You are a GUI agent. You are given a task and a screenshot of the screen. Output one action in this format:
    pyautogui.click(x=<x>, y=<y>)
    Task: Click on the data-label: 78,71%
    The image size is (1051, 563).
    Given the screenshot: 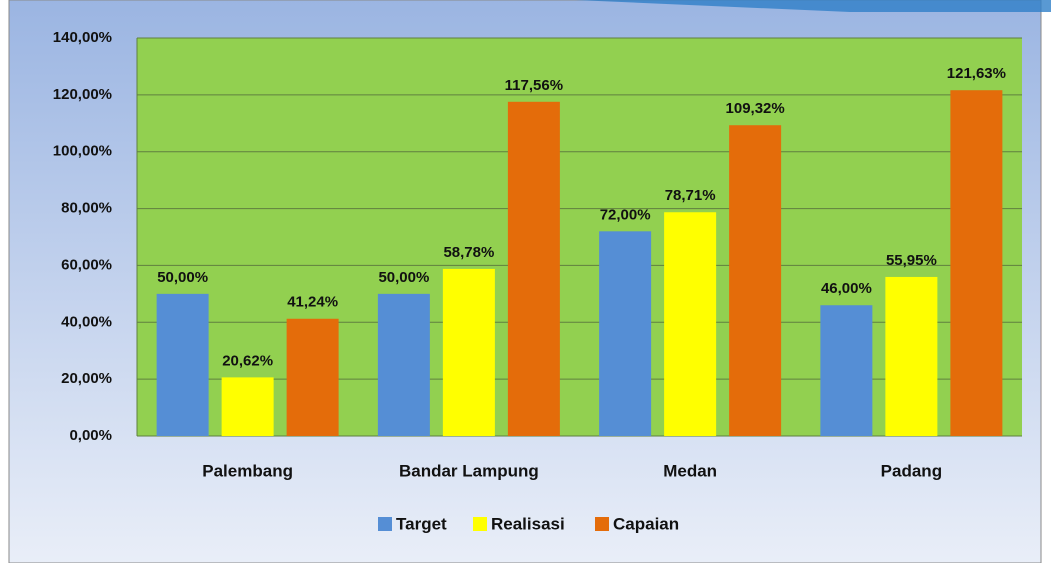 What is the action you would take?
    pyautogui.click(x=690, y=195)
    